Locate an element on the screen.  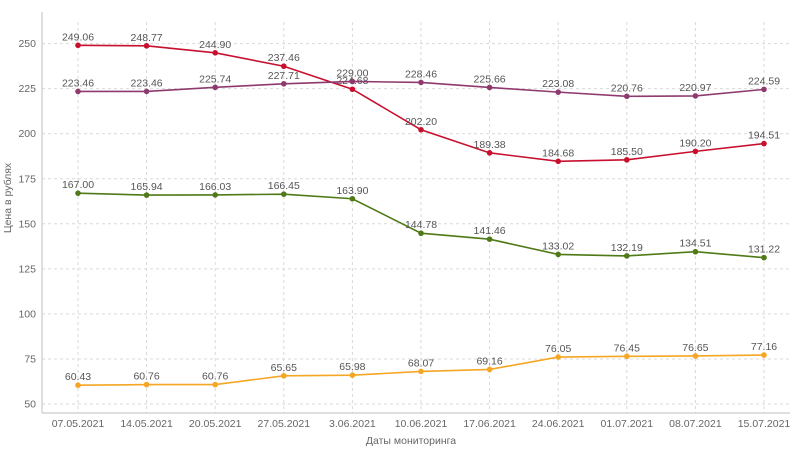
data-label: 202.20 is located at coordinates (421, 122).